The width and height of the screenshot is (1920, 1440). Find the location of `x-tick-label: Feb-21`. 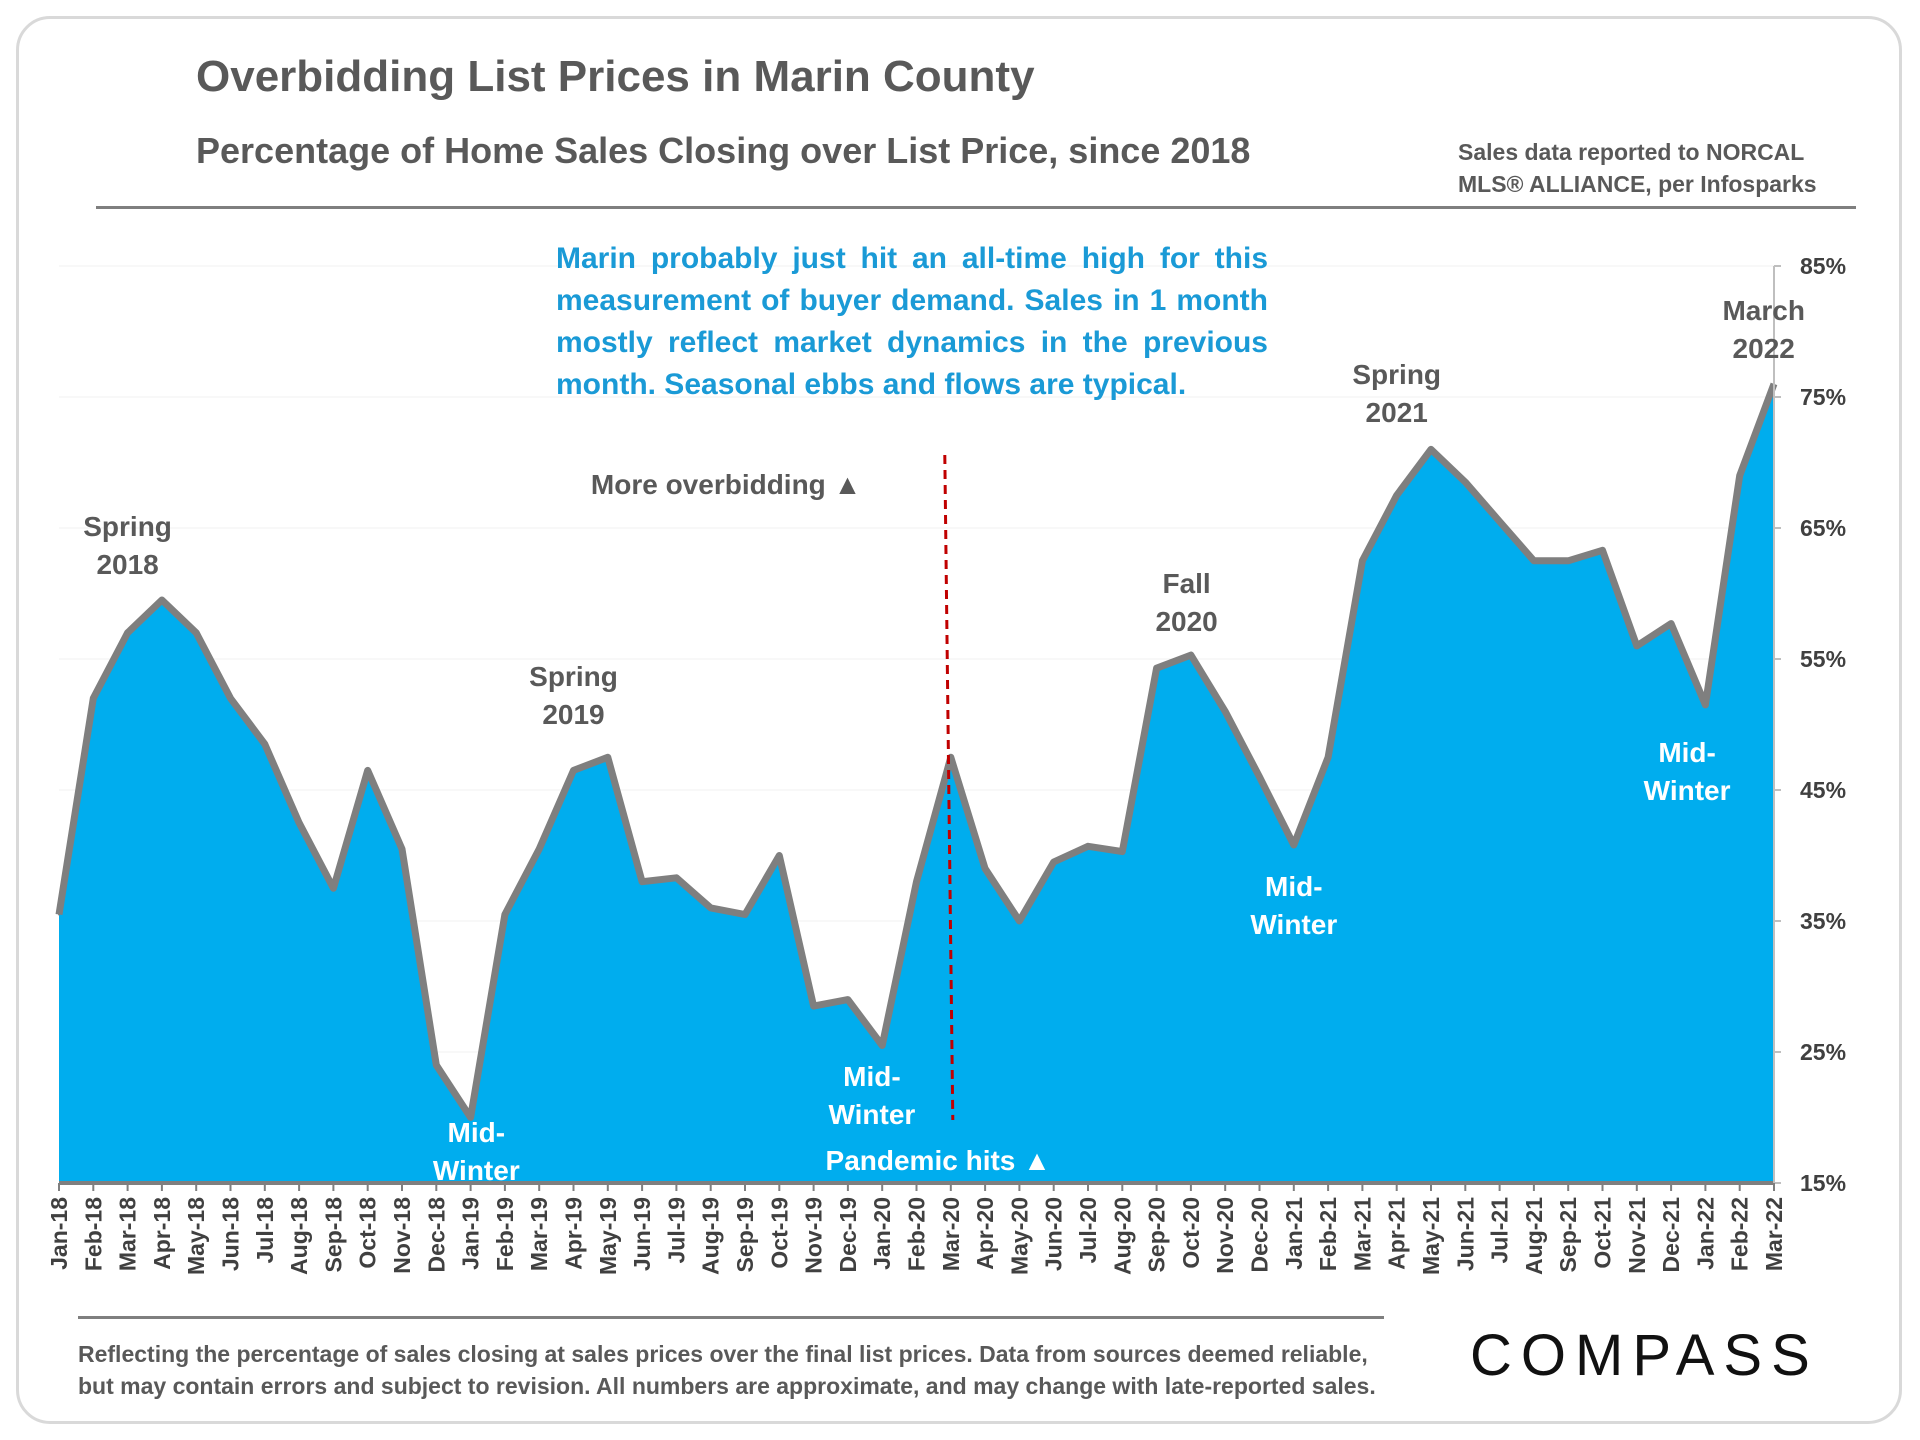

x-tick-label: Feb-21 is located at coordinates (1328, 1234).